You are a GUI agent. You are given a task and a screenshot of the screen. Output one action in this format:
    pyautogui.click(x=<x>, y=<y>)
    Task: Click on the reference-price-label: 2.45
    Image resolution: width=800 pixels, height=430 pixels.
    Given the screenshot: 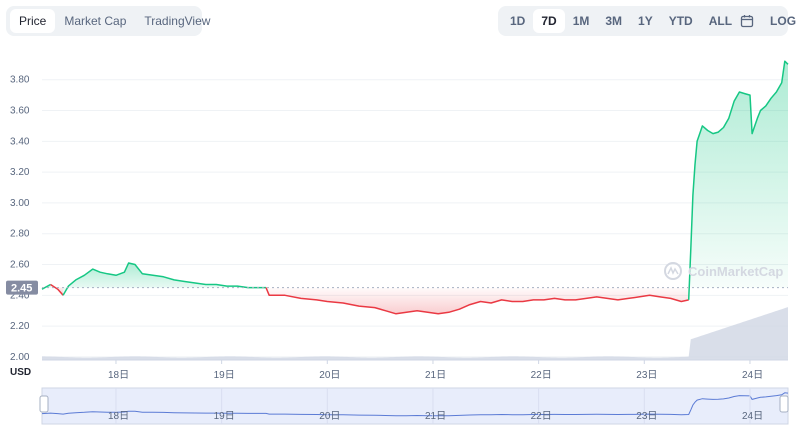 What is the action you would take?
    pyautogui.click(x=21, y=289)
    